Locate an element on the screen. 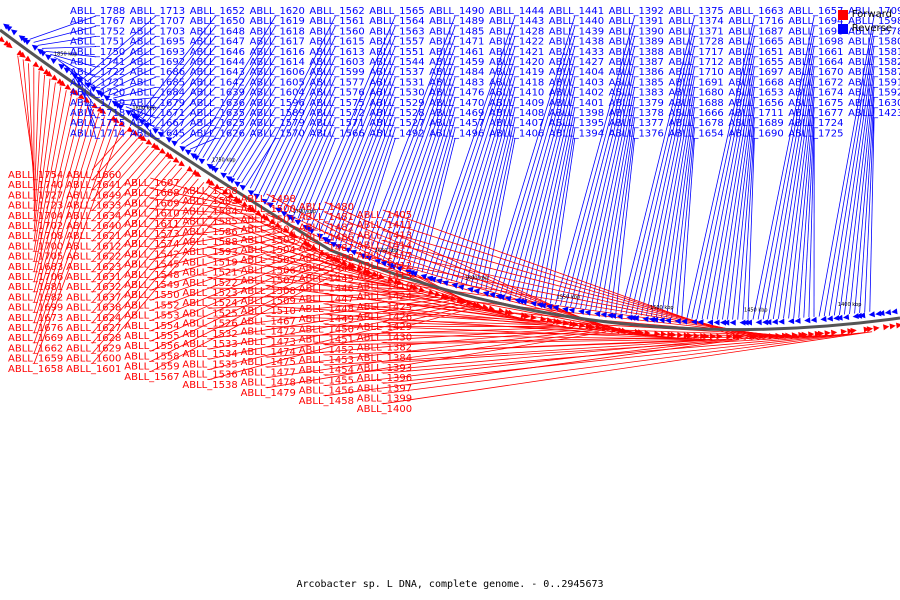 Image resolution: width=900 pixels, height=600 pixels. reverse-gene-label: ABLL_1598 is located at coordinates (874, 21).